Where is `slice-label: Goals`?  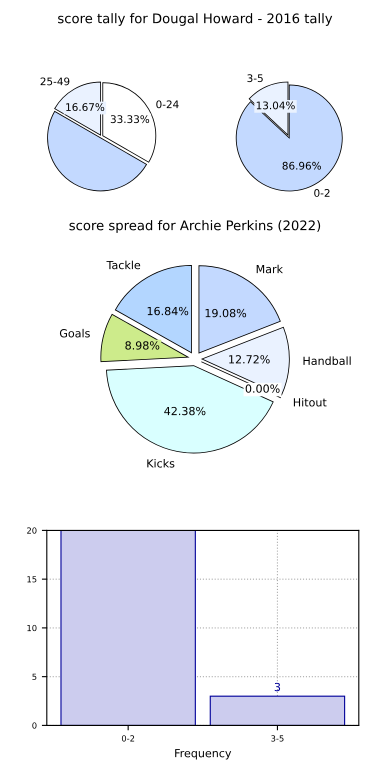
slice-label: Goals is located at coordinates (75, 333).